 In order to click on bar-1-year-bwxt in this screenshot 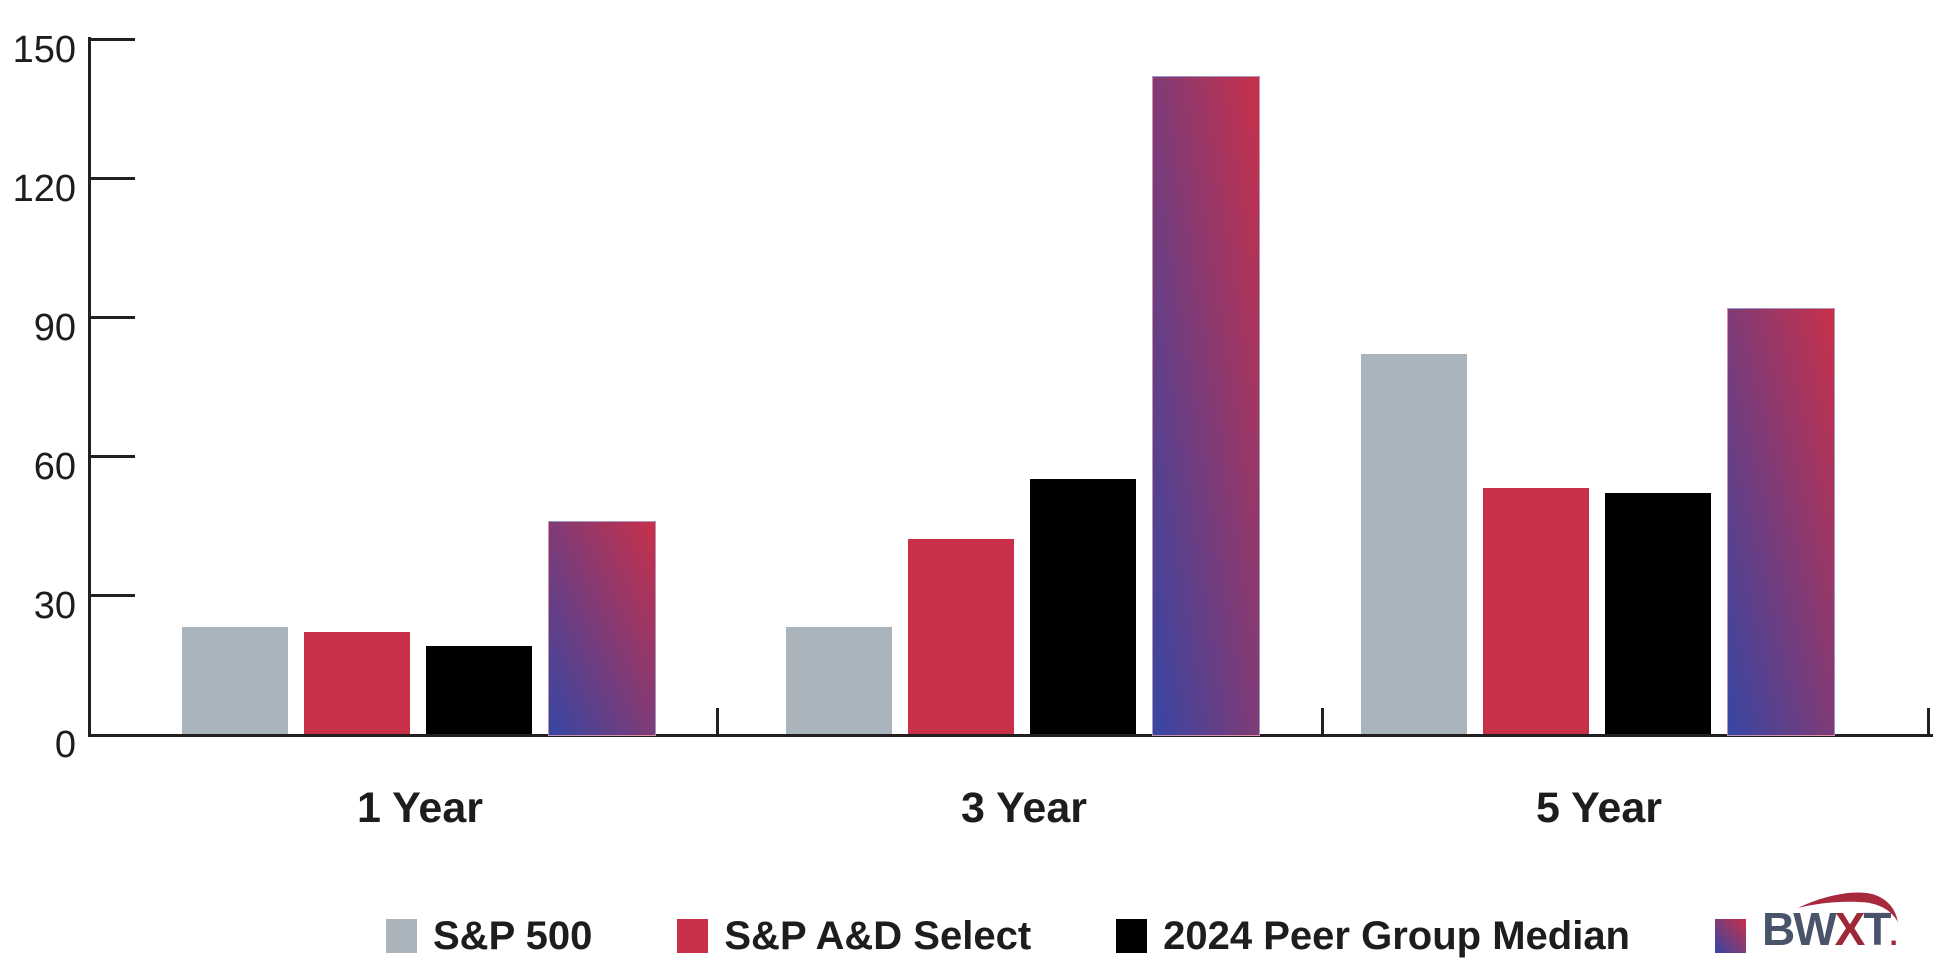, I will do `click(602, 628)`.